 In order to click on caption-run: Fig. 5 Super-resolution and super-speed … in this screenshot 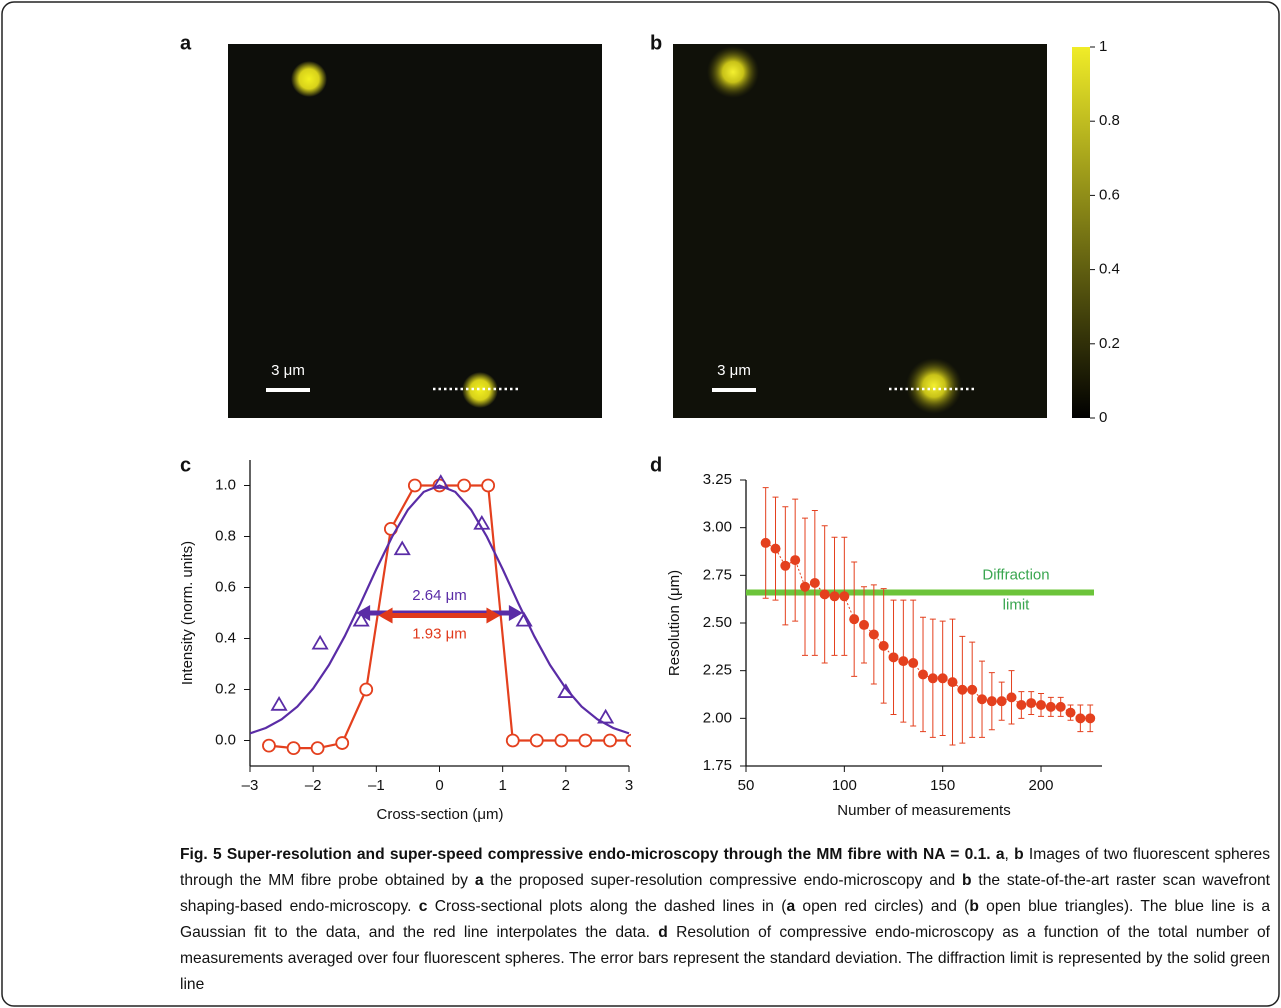, I will do `click(592, 854)`.